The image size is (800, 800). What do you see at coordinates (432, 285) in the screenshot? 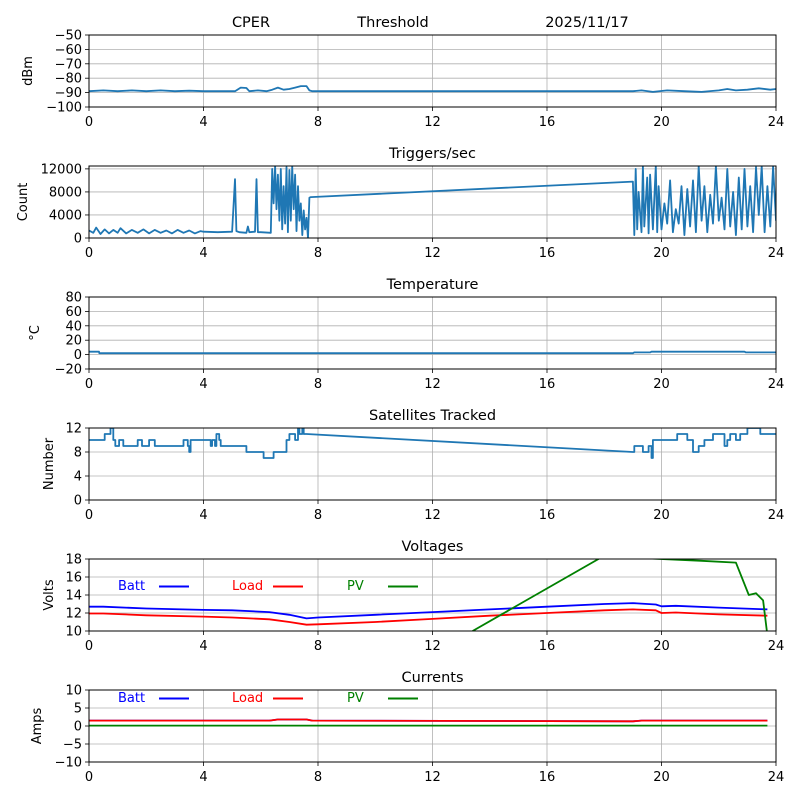
I see `panel-title: Temperature` at bounding box center [432, 285].